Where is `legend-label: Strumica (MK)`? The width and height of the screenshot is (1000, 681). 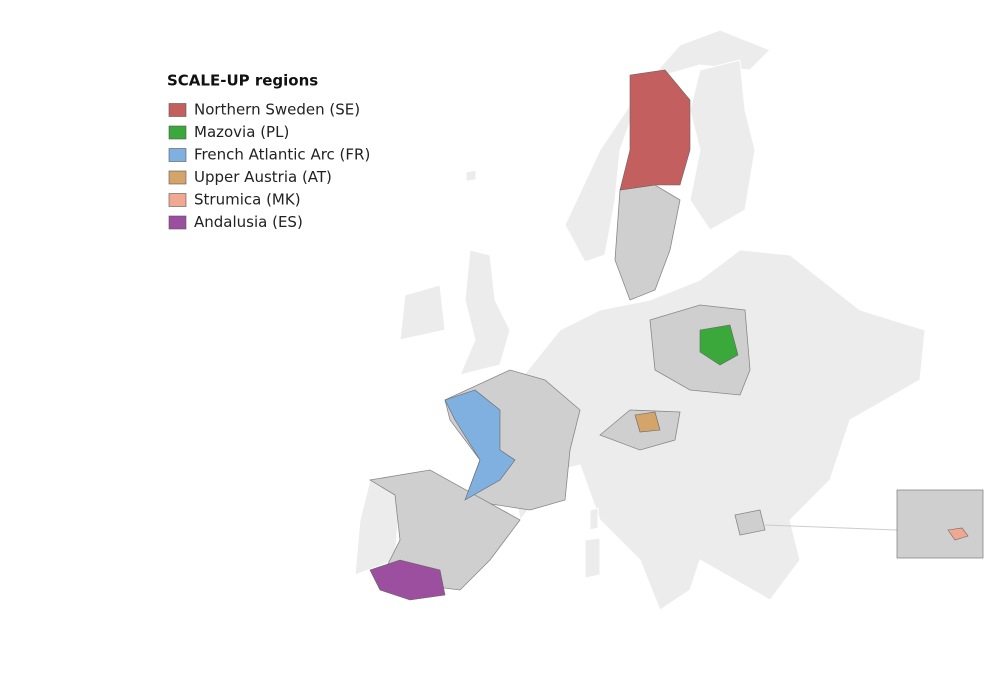
legend-label: Strumica (MK) is located at coordinates (247, 200).